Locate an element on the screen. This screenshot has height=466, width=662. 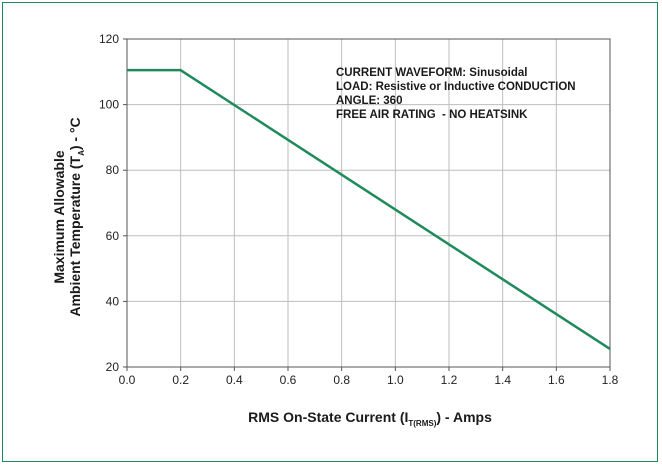
y-axis-title-line-2-sub: A is located at coordinates (81, 153).